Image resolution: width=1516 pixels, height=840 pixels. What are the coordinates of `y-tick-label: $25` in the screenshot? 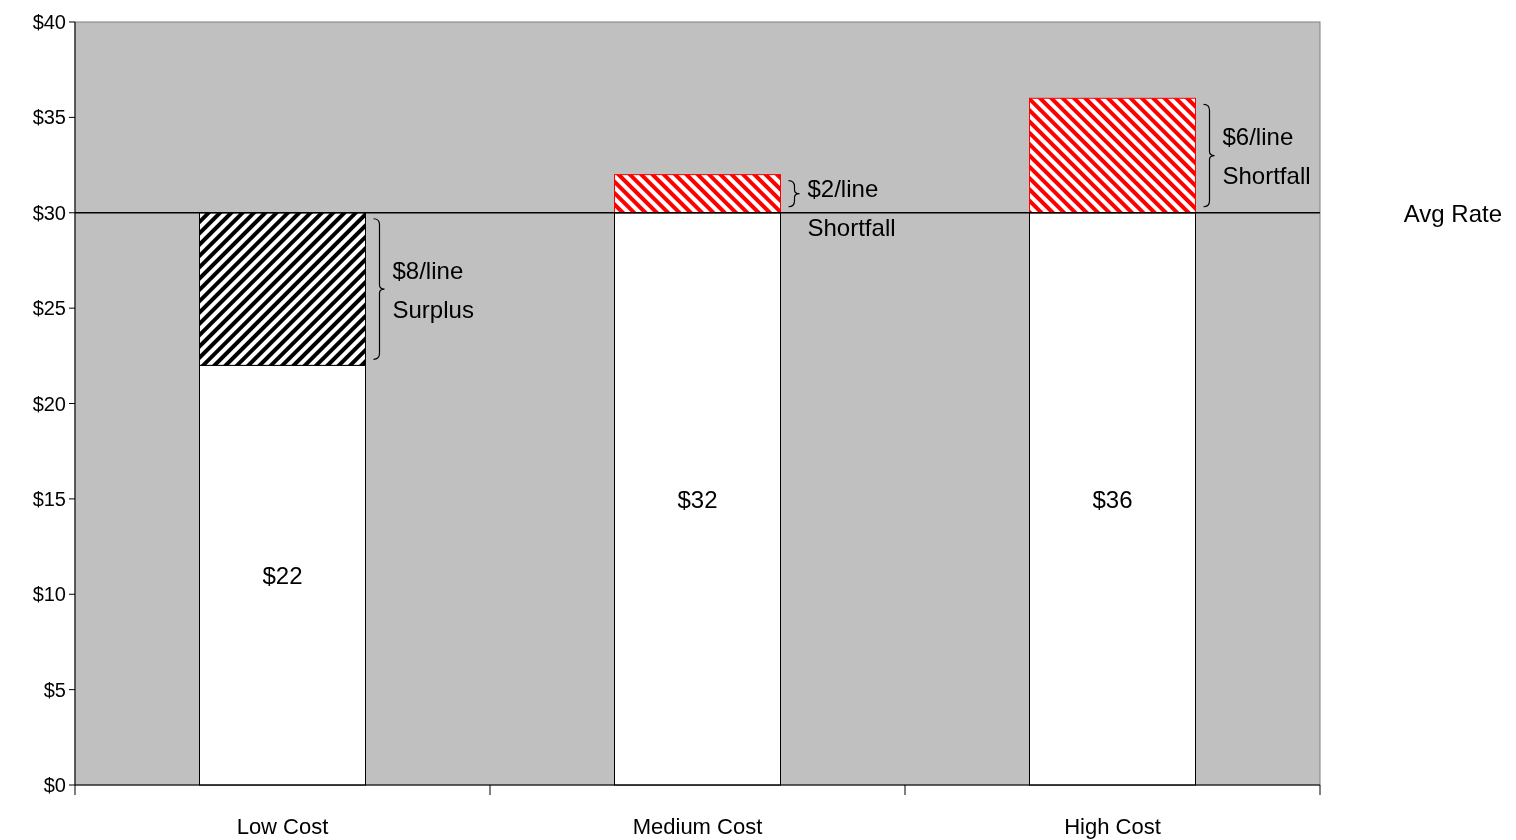 It's located at (49, 308).